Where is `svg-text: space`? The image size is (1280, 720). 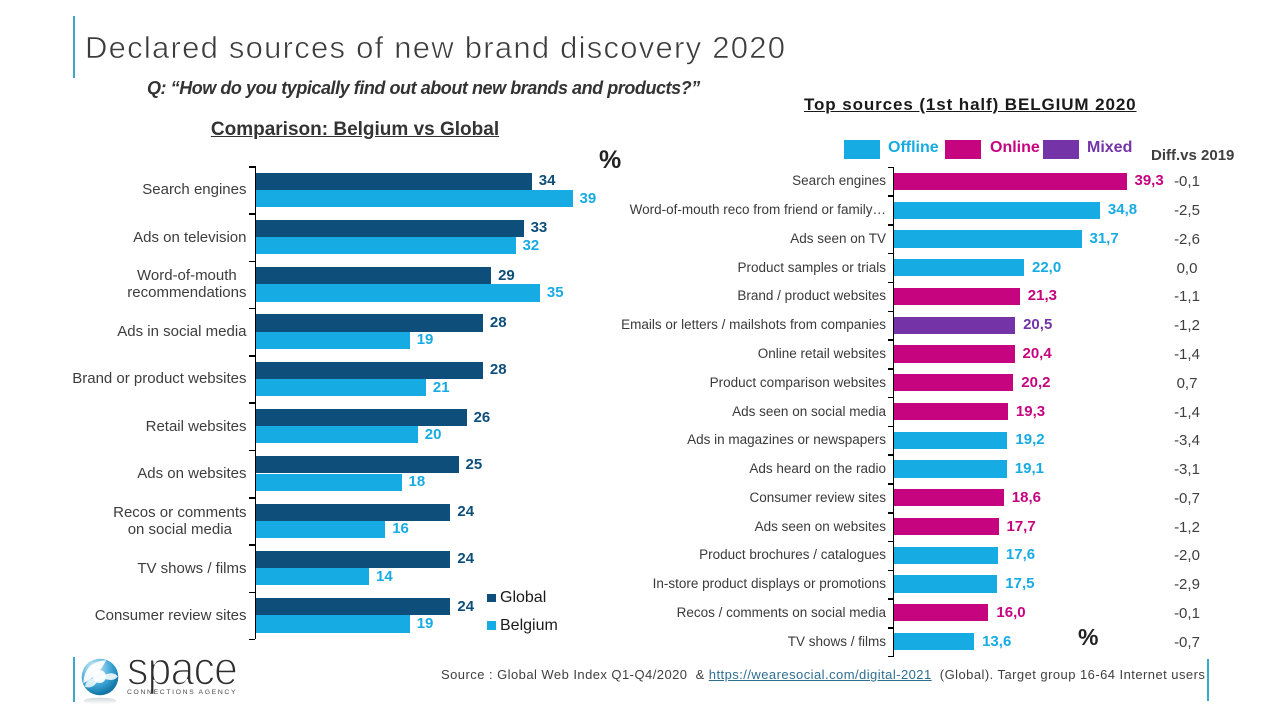 svg-text: space is located at coordinates (182, 668).